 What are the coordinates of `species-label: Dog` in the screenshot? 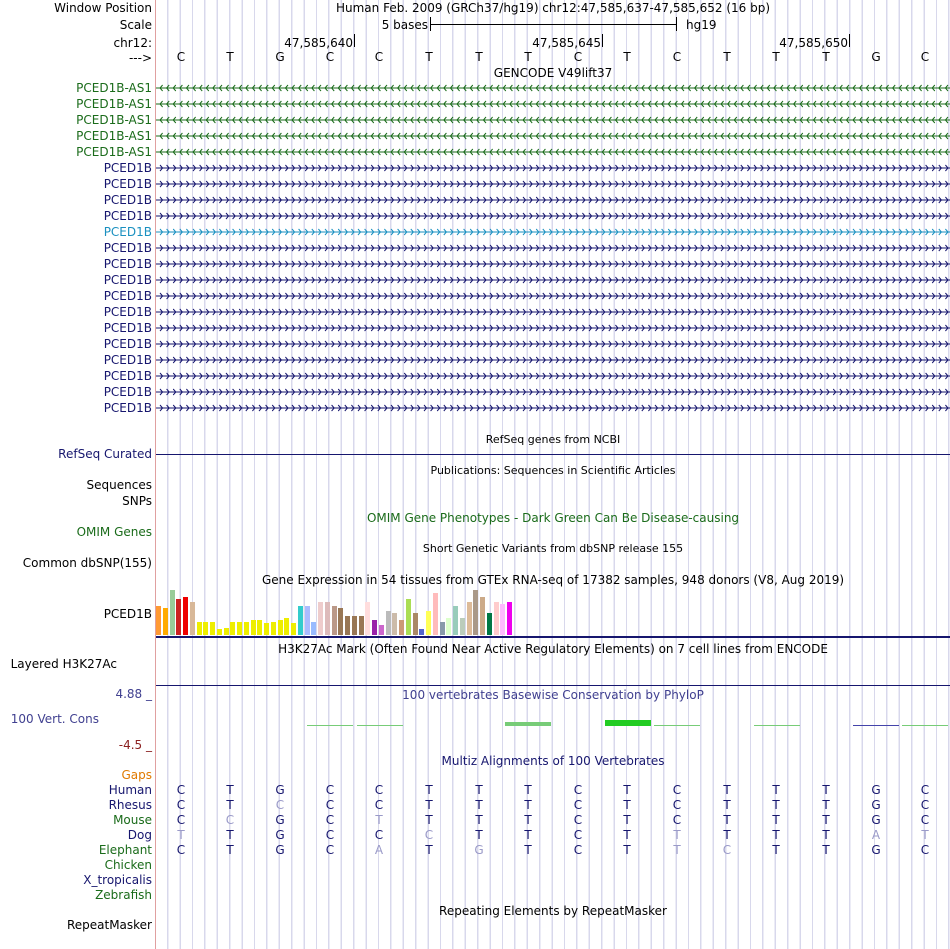 It's located at (139, 835).